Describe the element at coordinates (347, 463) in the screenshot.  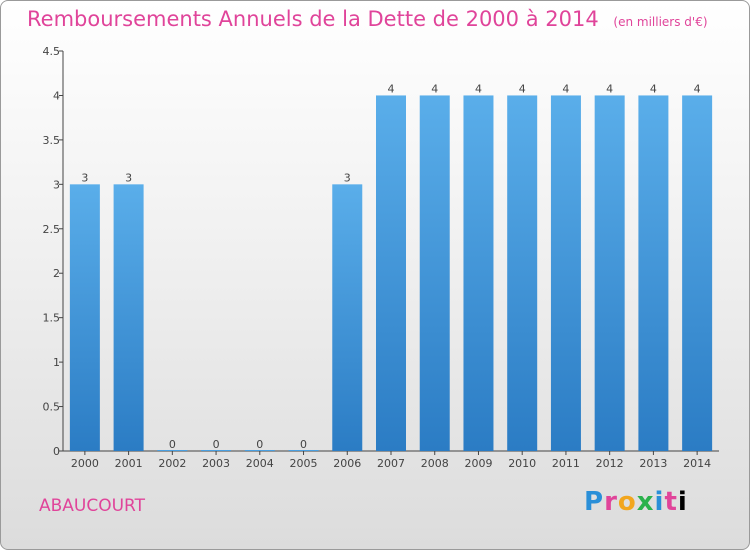
I see `x-tick-label: 2006` at that location.